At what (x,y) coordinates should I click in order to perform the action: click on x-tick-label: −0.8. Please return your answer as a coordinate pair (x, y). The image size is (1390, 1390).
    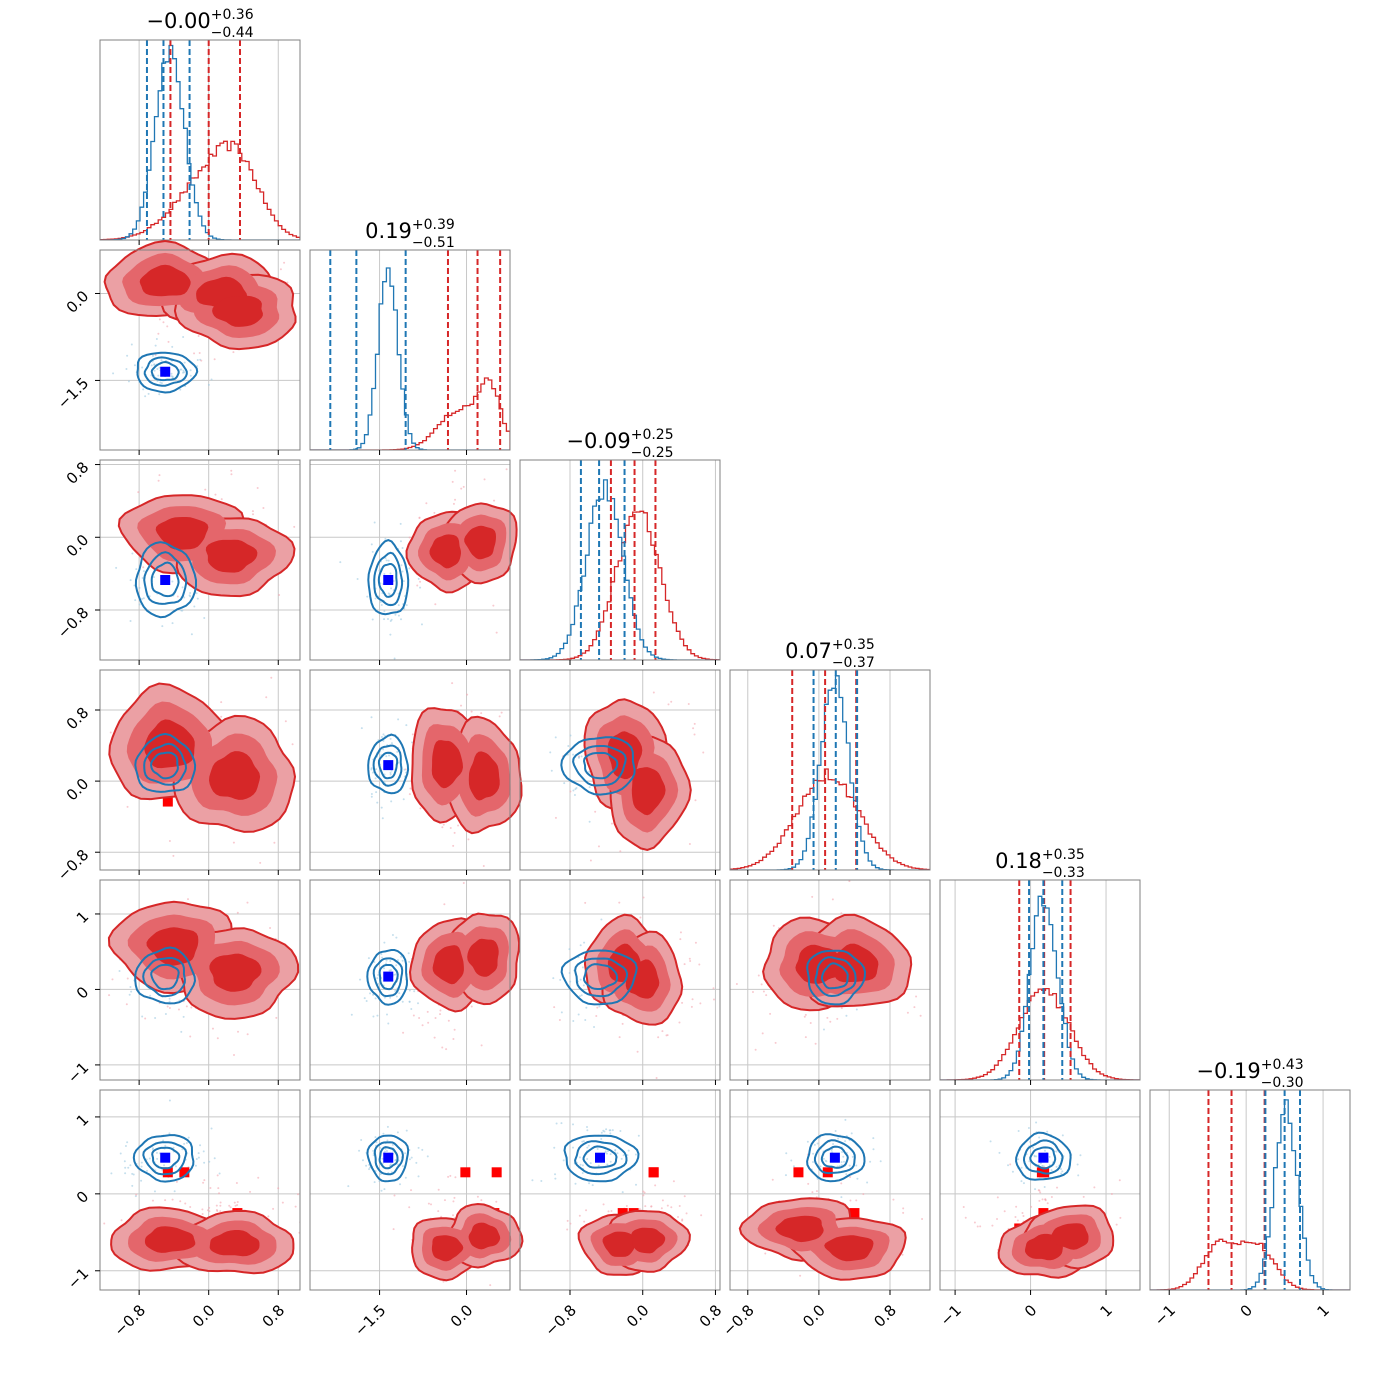
    Looking at the image, I should click on (560, 1320).